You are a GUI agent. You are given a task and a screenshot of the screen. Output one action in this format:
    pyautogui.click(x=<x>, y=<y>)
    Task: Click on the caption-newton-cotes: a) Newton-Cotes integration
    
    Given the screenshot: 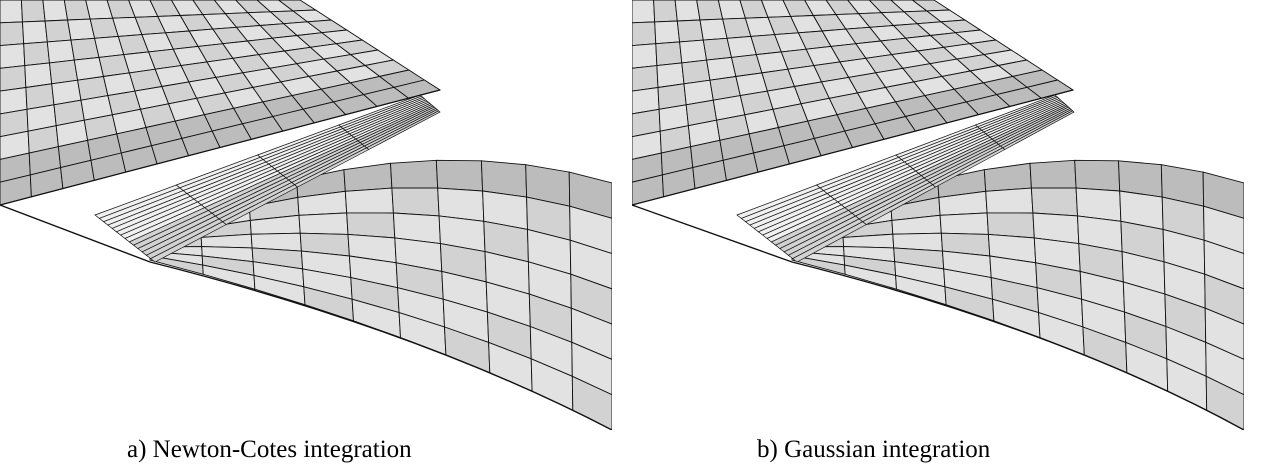 What is the action you would take?
    pyautogui.click(x=269, y=449)
    